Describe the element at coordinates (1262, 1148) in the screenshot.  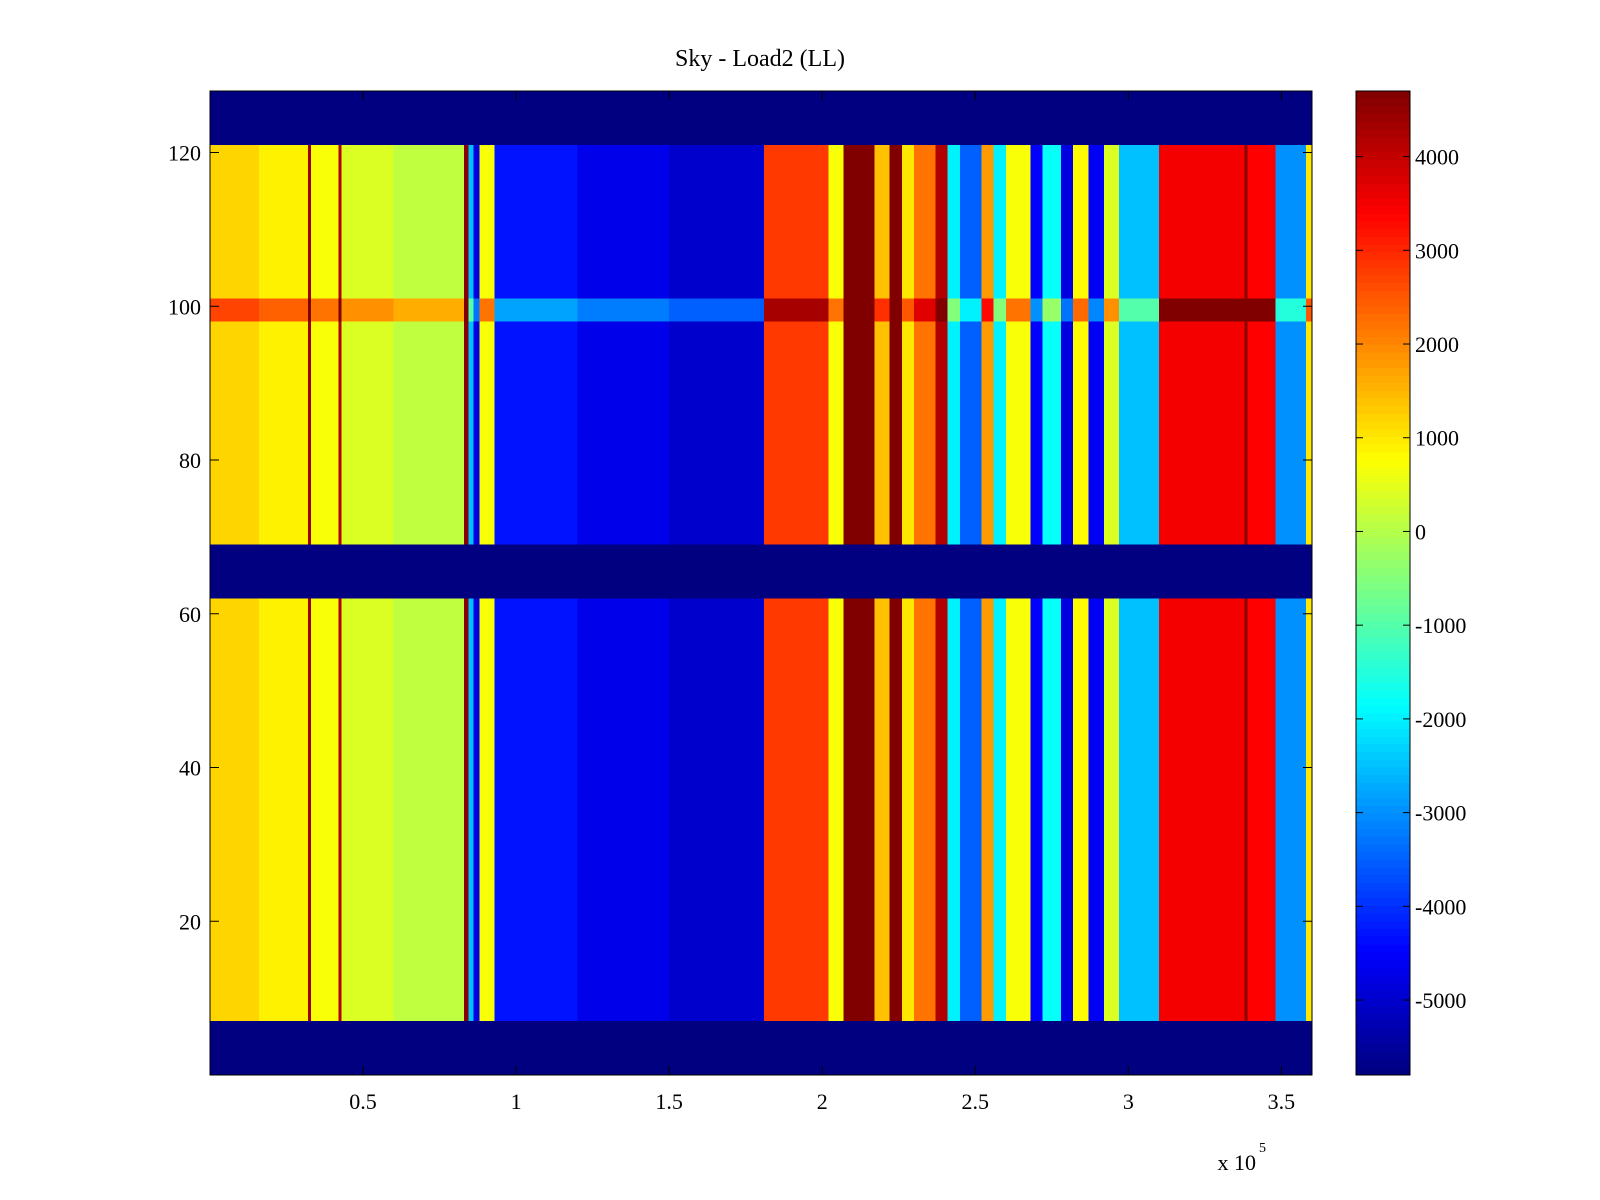
I see `x-axis-multiplier-exponent: 5` at that location.